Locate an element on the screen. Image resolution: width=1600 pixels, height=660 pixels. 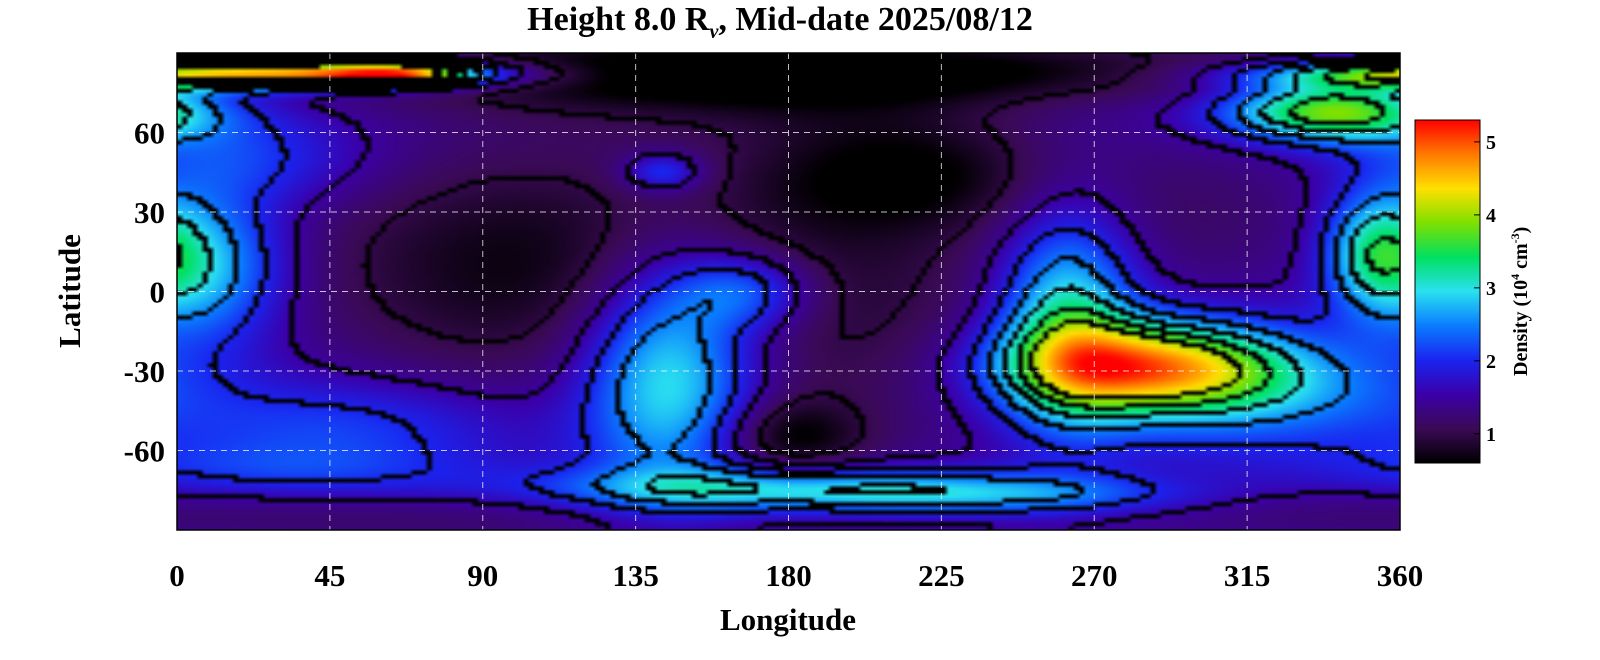
x-tick-label: 45 is located at coordinates (329, 575).